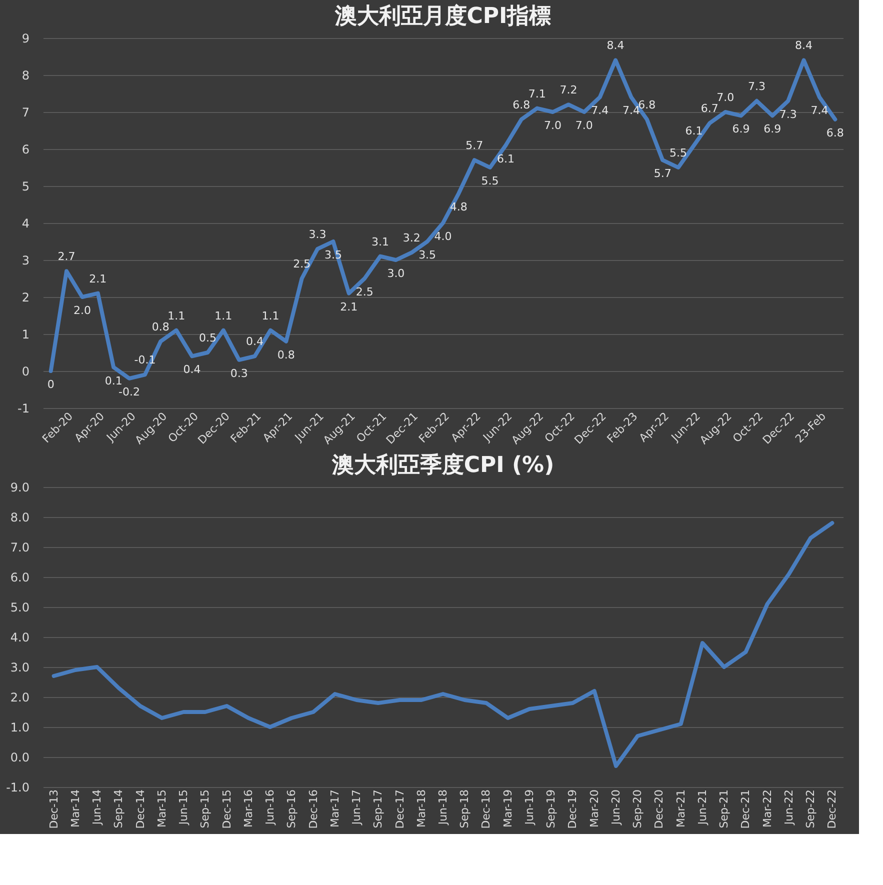  Describe the element at coordinates (832, 809) in the screenshot. I see `x-tick-label: Dec-22` at that location.